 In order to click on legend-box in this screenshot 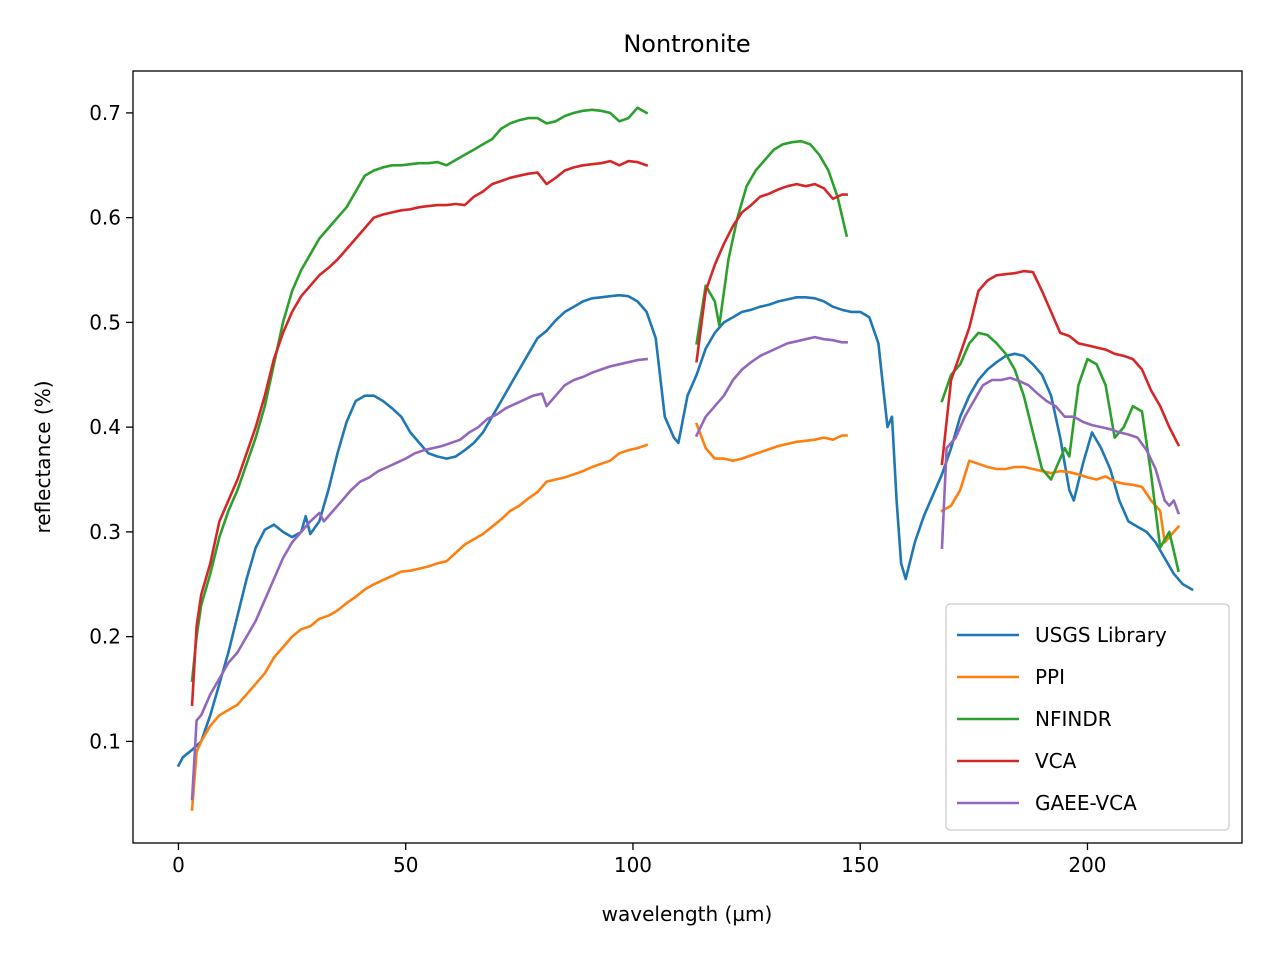, I will do `click(1087, 717)`.